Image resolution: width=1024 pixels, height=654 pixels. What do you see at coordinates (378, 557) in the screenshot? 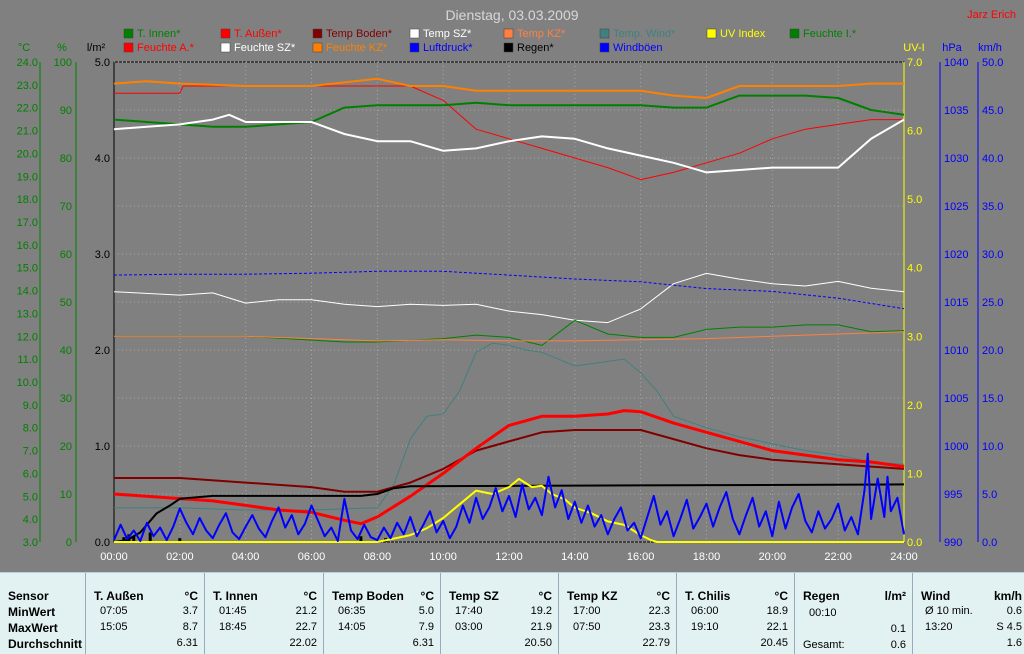
I see `x-tick-label: 08:00` at bounding box center [378, 557].